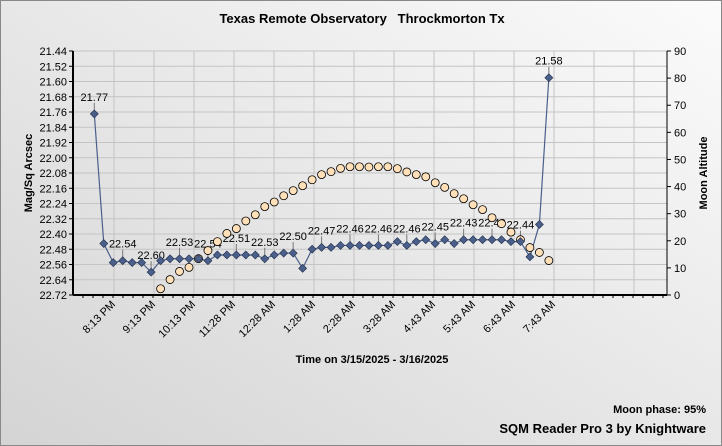 The height and width of the screenshot is (446, 722). Describe the element at coordinates (680, 188) in the screenshot. I see `y2-tick-label: 40` at that location.